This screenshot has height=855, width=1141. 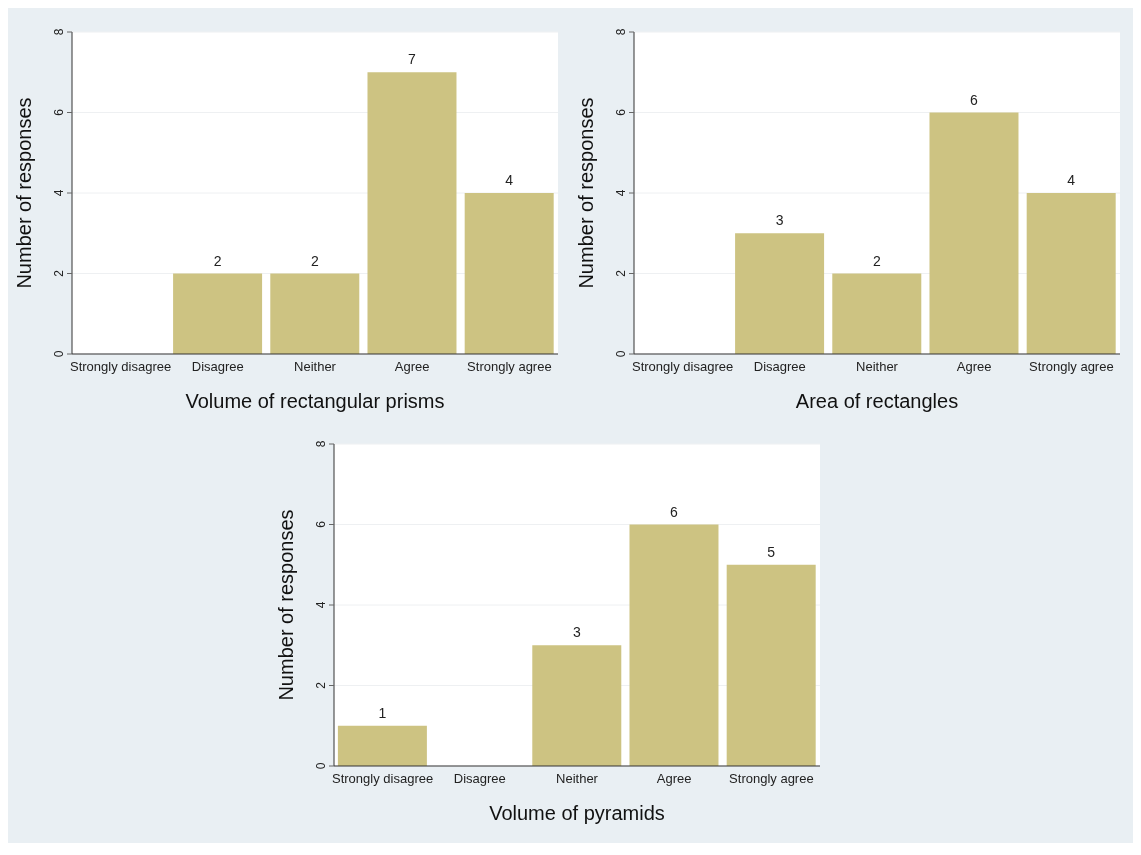 I want to click on x-axis-title: Volume of pyramids, so click(x=577, y=813).